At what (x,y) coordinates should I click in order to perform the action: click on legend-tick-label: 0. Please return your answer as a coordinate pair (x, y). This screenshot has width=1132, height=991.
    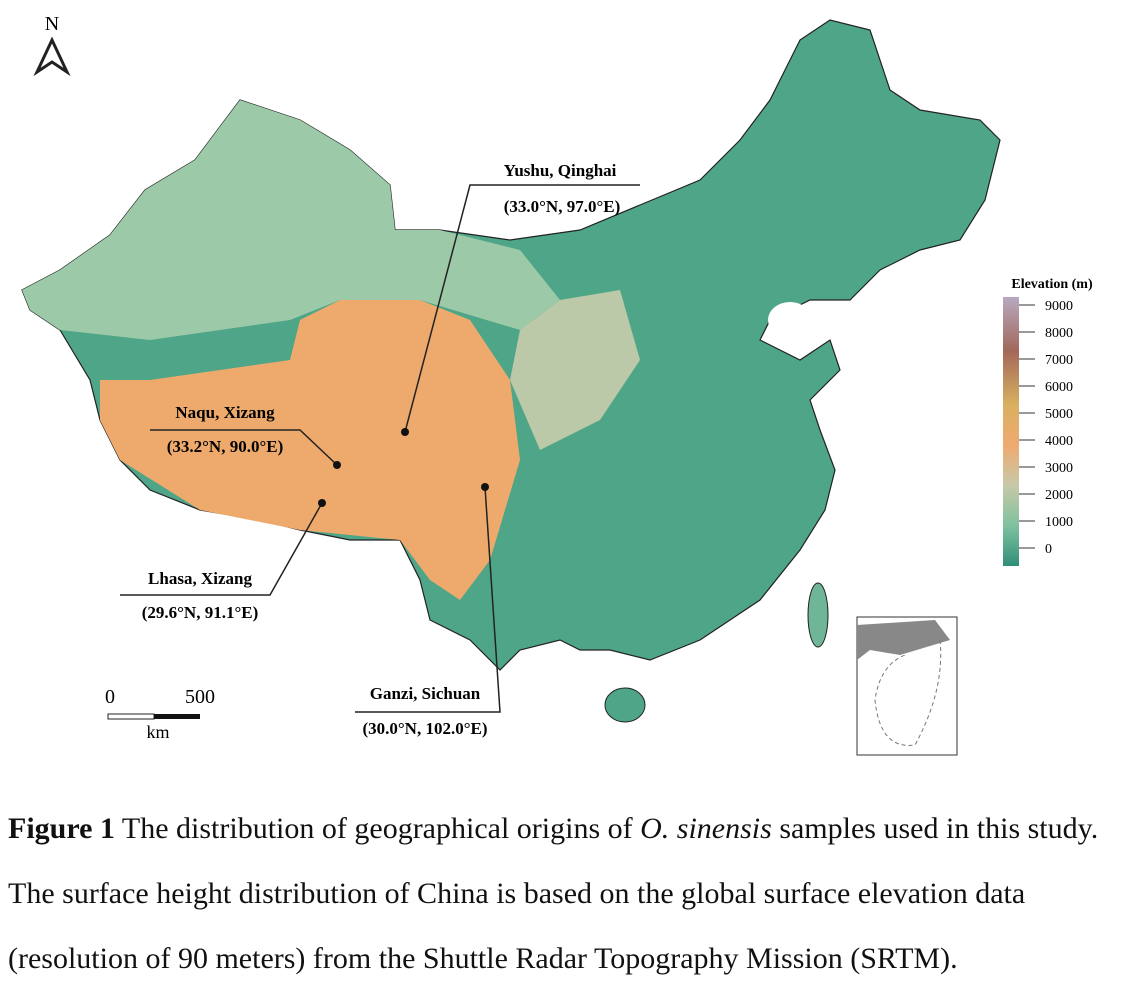
    Looking at the image, I should click on (1048, 549).